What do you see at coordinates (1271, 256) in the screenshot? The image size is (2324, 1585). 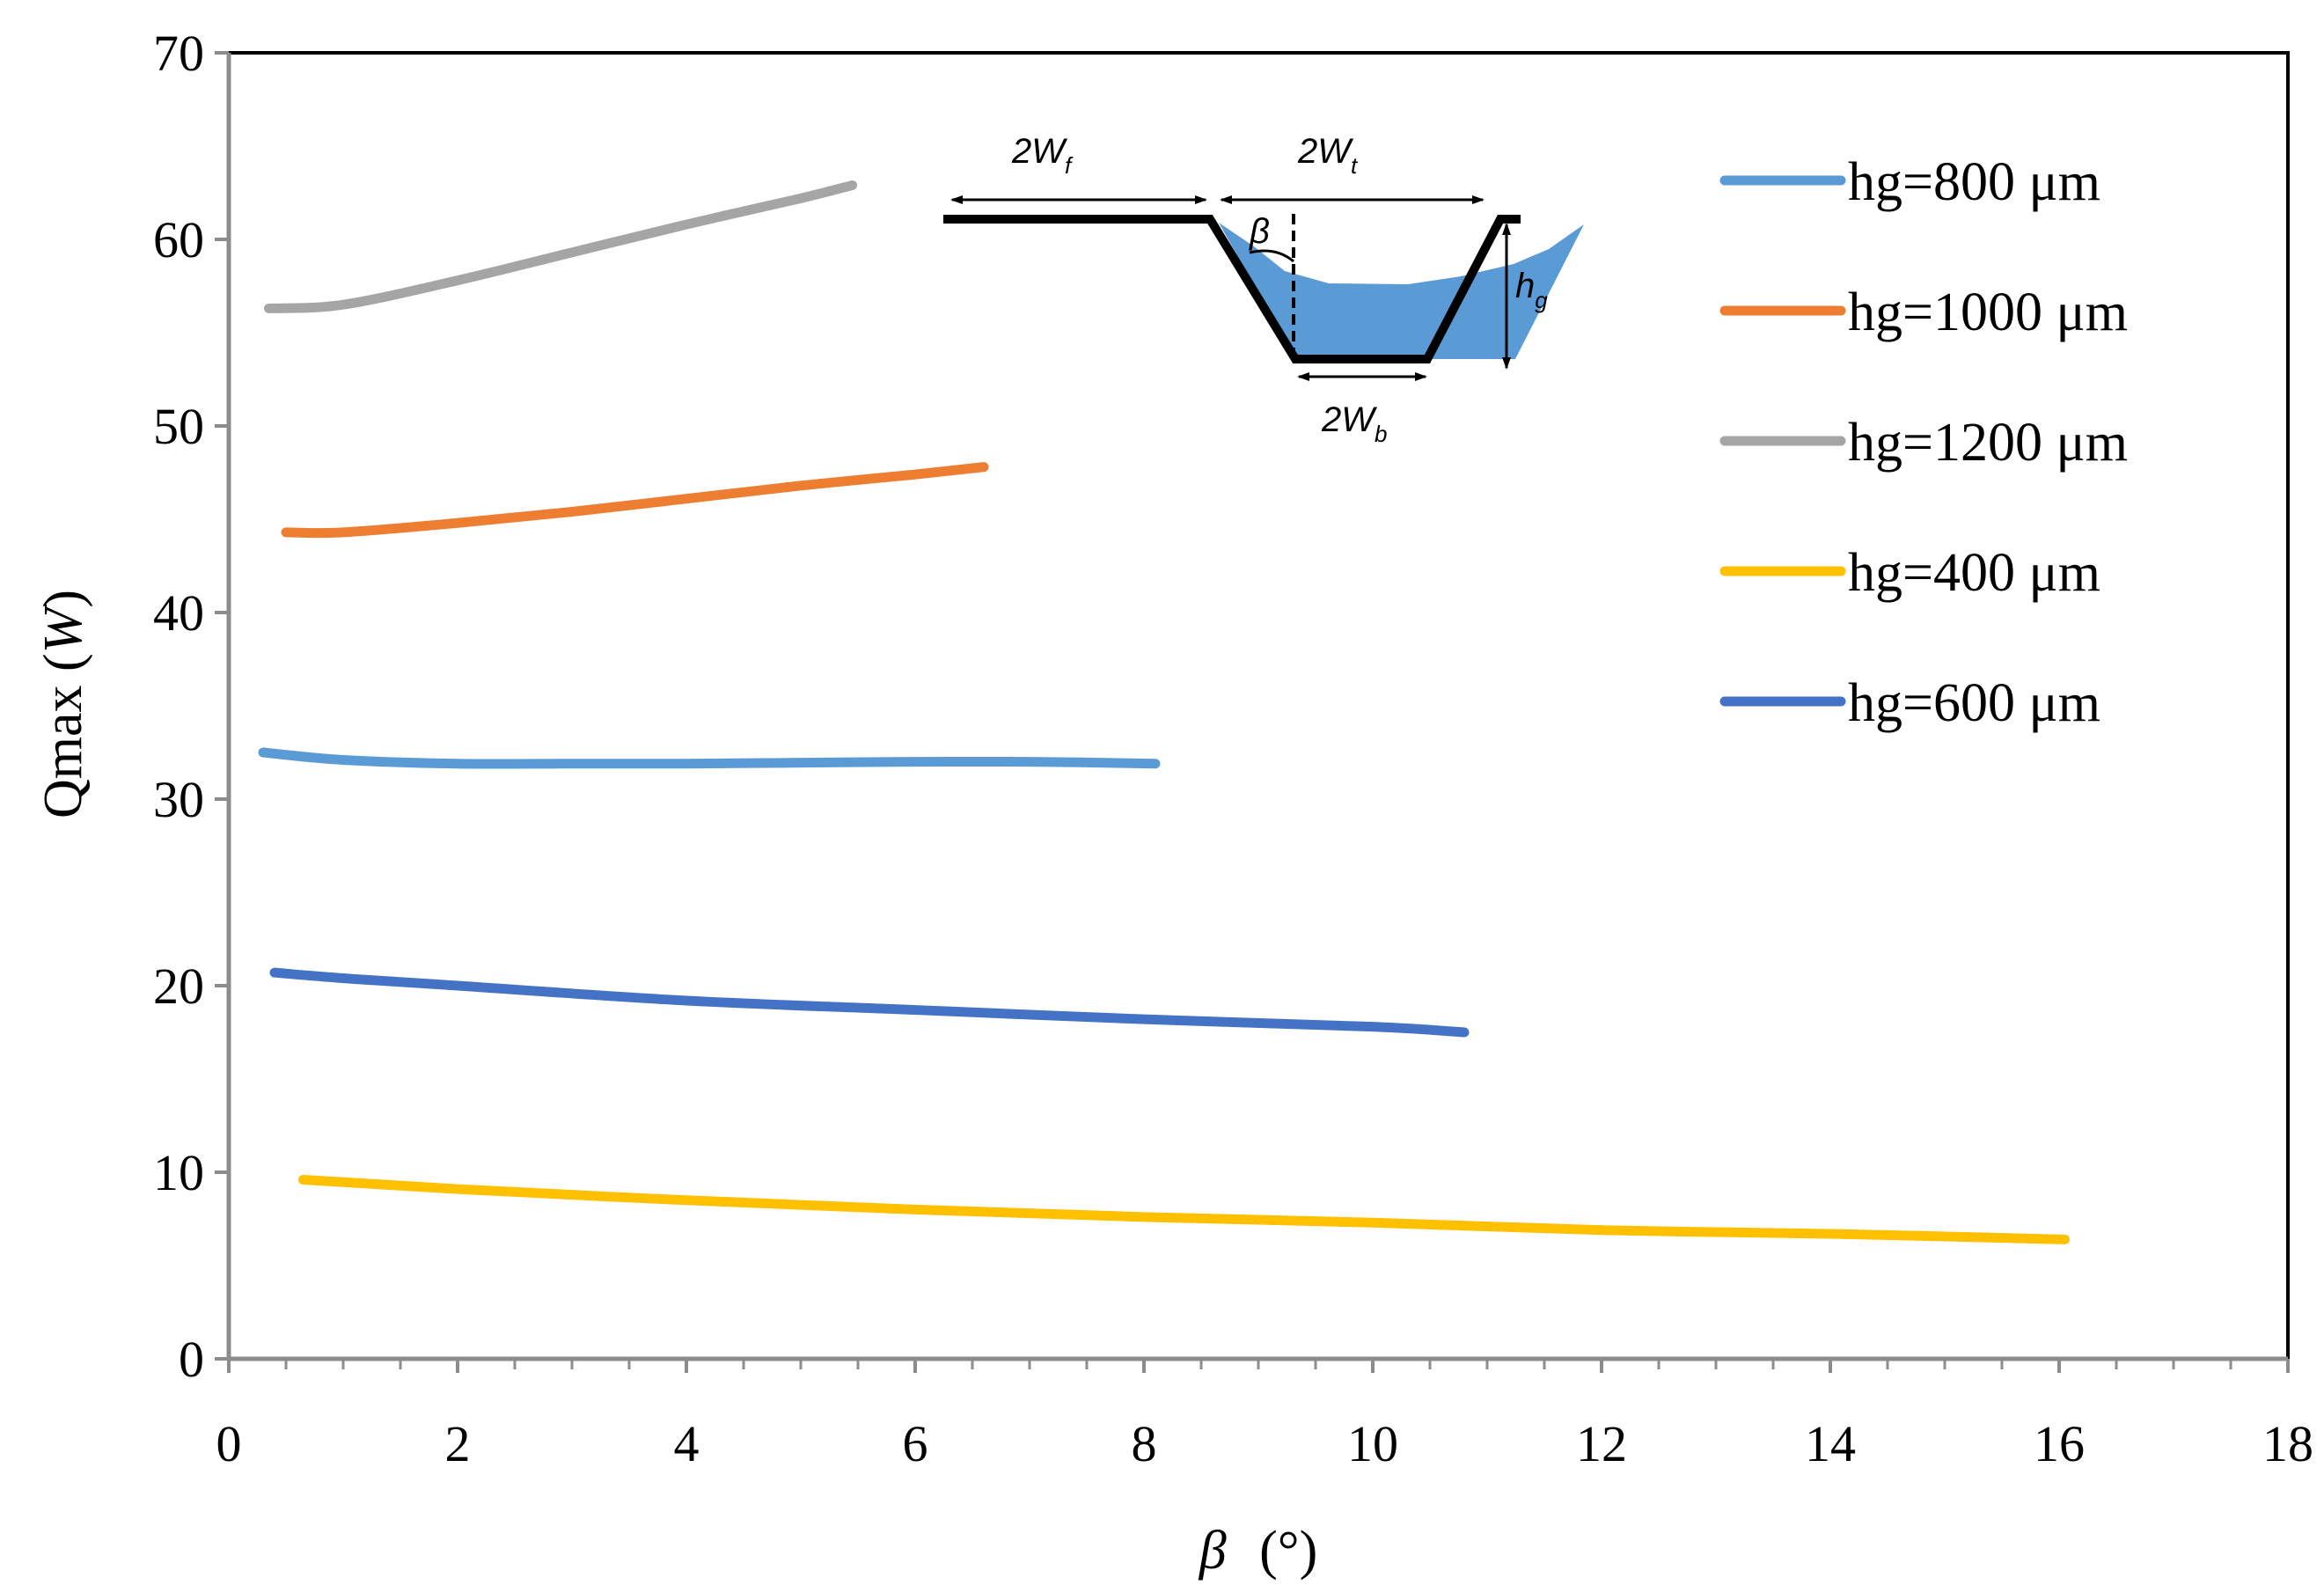 I see `beta-angle-arc` at bounding box center [1271, 256].